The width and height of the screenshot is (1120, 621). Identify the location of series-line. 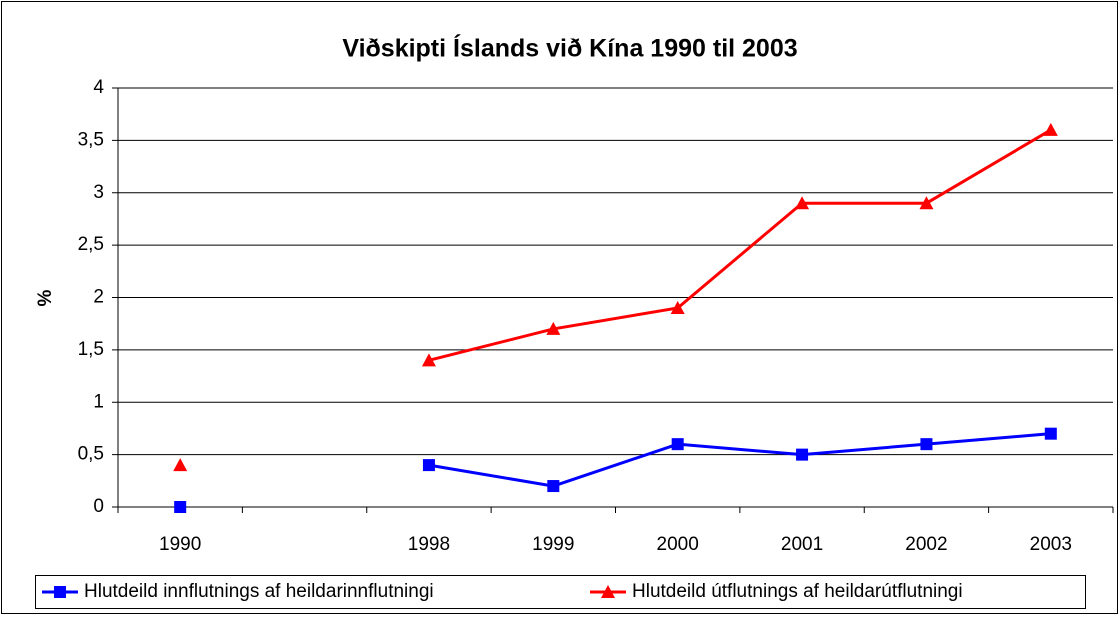
(739, 460).